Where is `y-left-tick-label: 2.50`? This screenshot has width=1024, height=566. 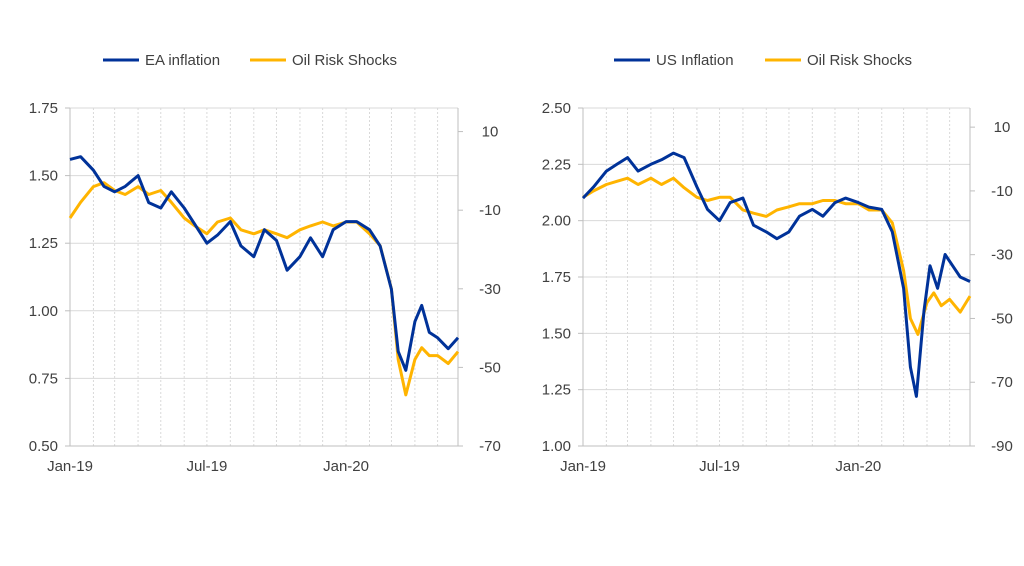 y-left-tick-label: 2.50 is located at coordinates (556, 108).